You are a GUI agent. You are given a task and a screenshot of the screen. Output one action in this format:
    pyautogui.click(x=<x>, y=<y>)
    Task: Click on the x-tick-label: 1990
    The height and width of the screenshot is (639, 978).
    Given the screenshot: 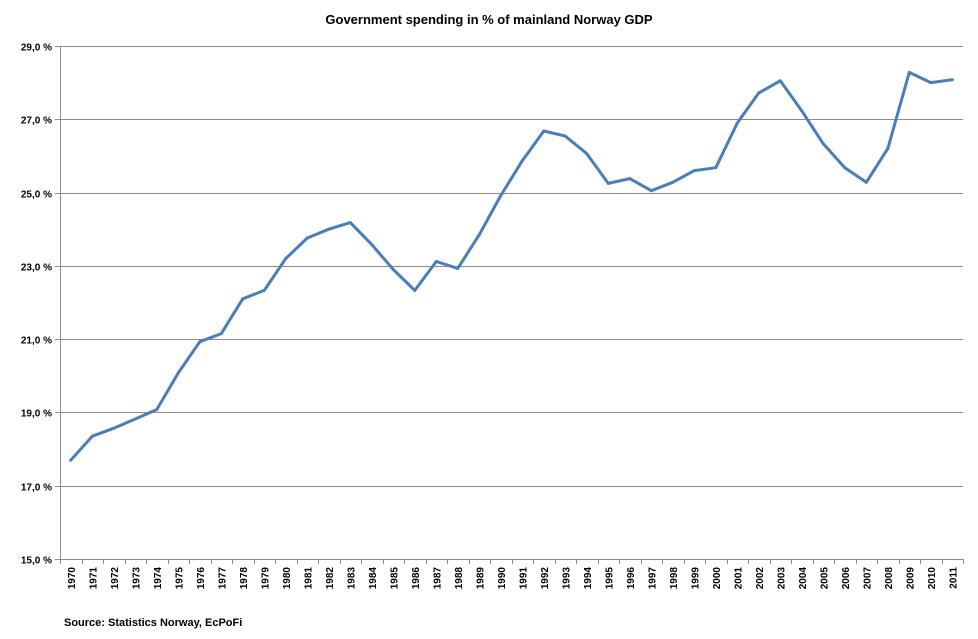 What is the action you would take?
    pyautogui.click(x=502, y=578)
    